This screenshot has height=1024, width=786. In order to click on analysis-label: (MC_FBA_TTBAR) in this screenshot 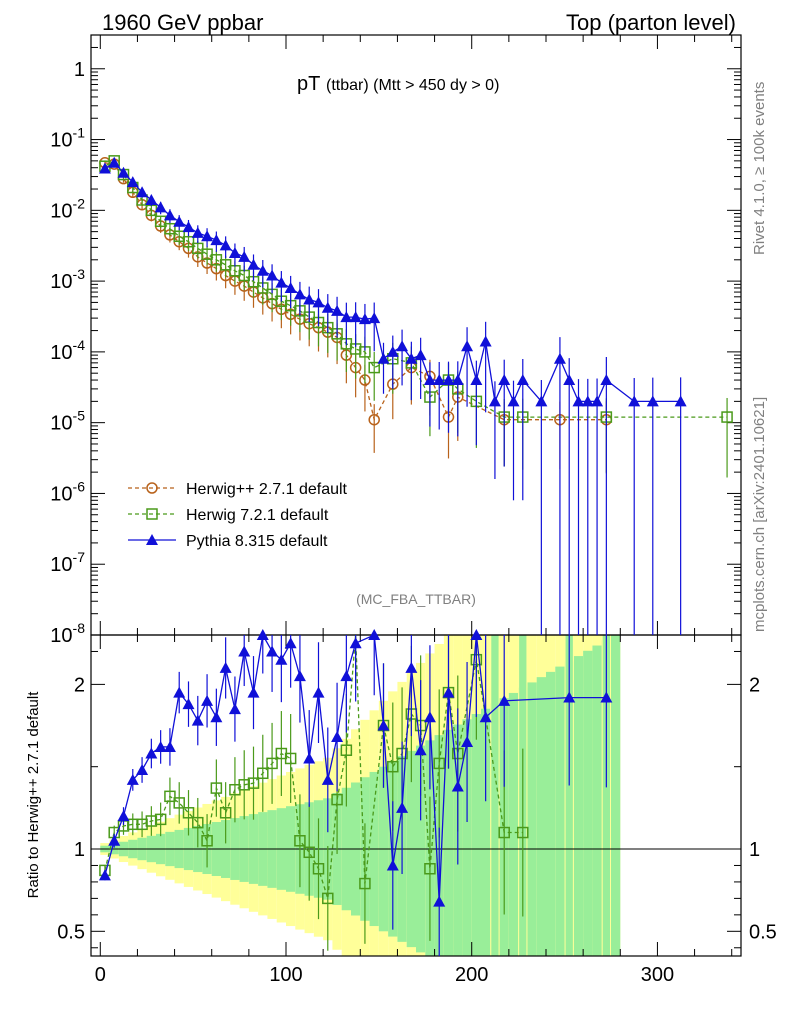, I will do `click(416, 599)`.